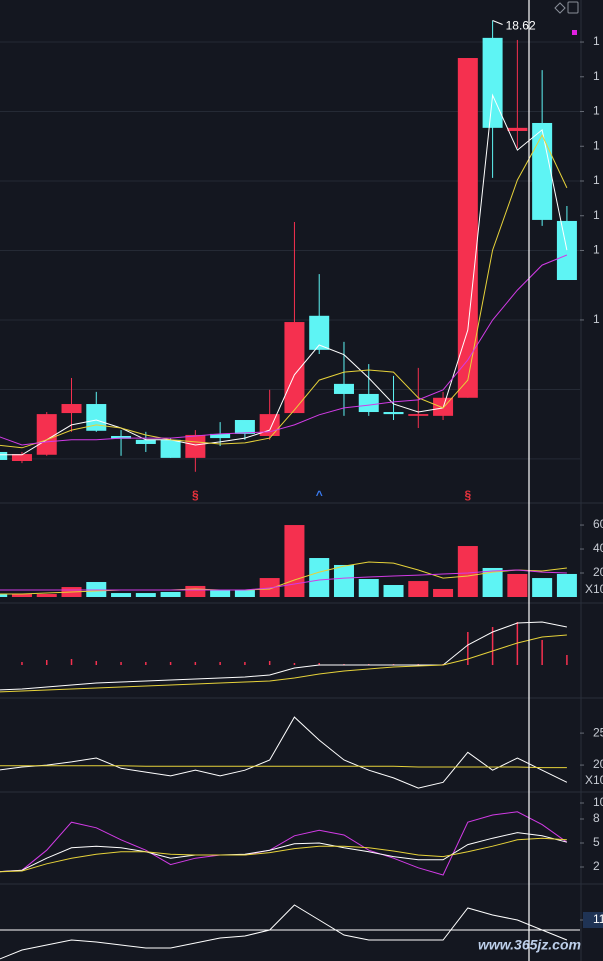 This screenshot has width=603, height=961. What do you see at coordinates (598, 764) in the screenshot?
I see `y-tick-label: 20` at bounding box center [598, 764].